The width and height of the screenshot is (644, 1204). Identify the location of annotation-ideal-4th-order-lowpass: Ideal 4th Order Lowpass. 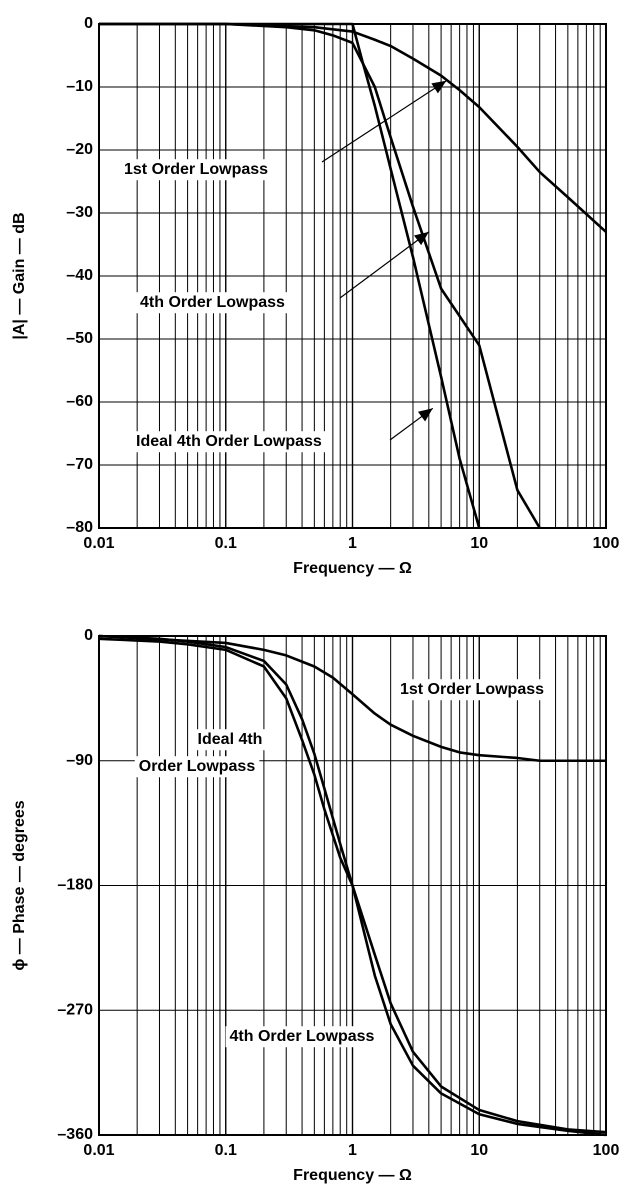
(229, 441).